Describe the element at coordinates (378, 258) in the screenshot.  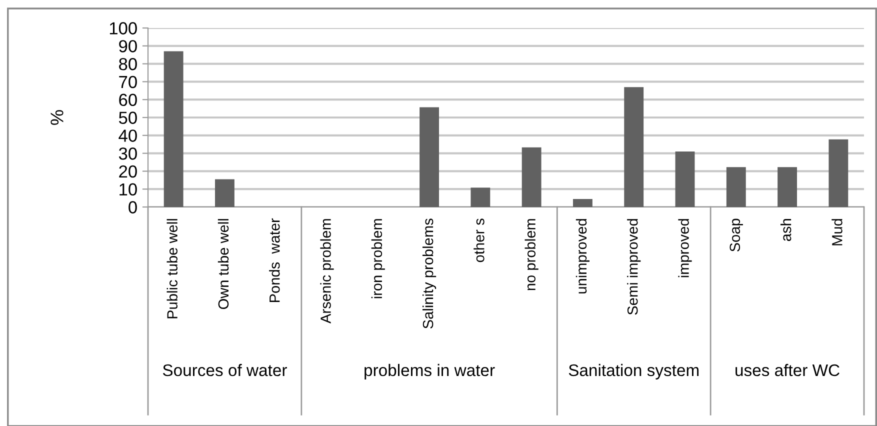
I see `x-tick-label: iron problem` at that location.